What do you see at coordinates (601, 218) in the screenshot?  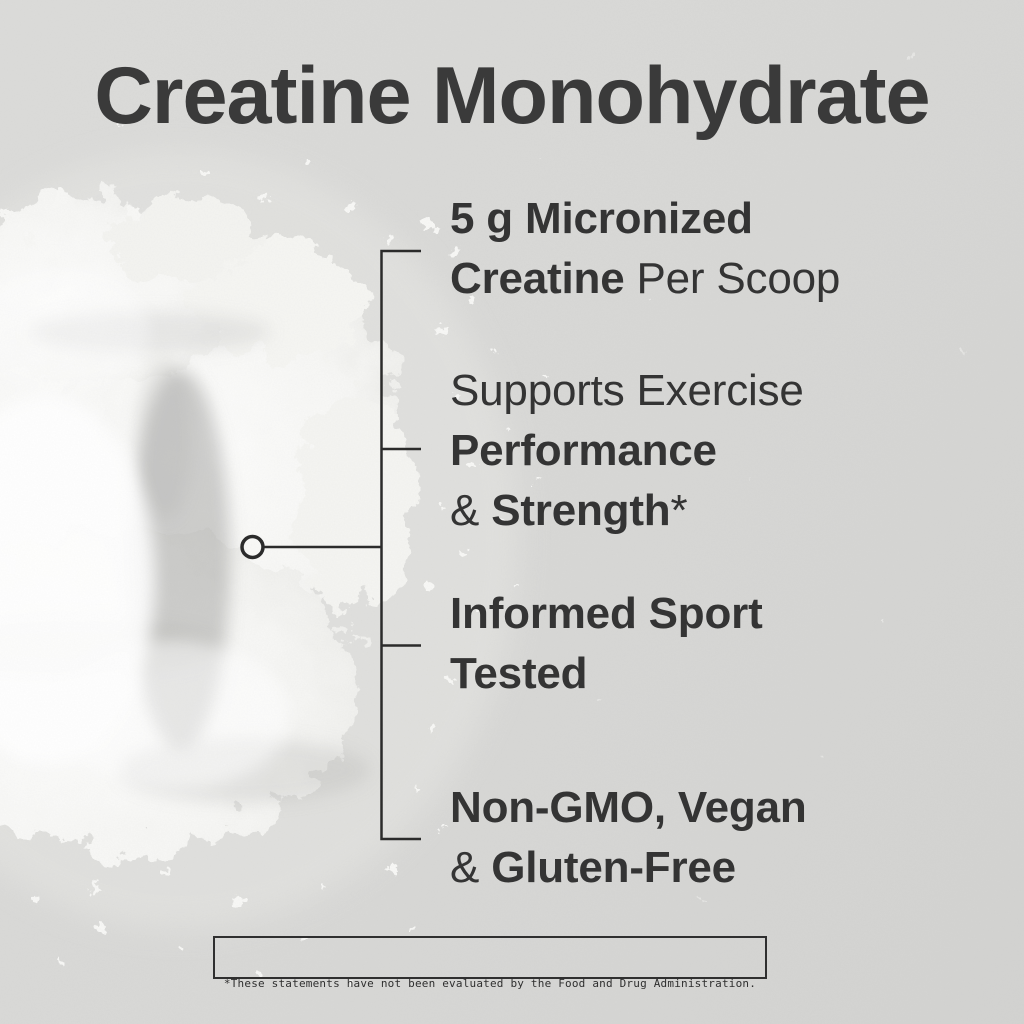 I see `callout-text-bold: 5 g Micronized` at bounding box center [601, 218].